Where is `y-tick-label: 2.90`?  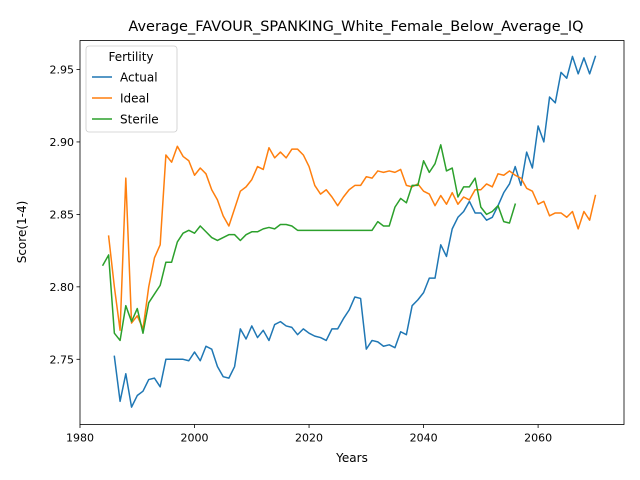
y-tick-label: 2.90 is located at coordinates (62, 142).